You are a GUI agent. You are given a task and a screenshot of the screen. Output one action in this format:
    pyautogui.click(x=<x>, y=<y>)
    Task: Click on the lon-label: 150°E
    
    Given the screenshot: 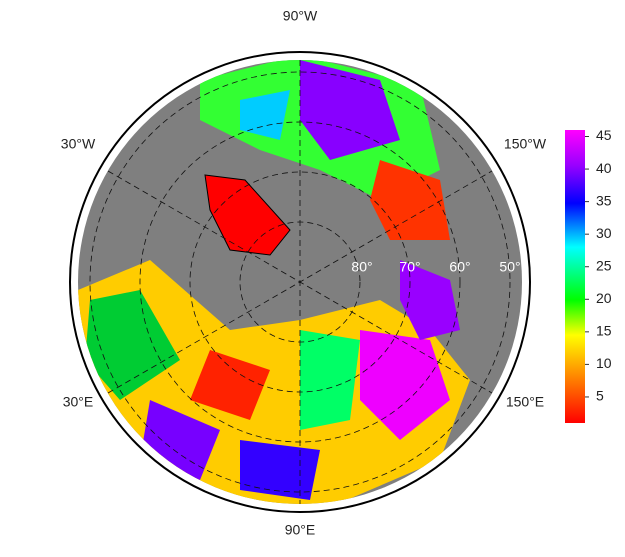 What is the action you would take?
    pyautogui.click(x=525, y=402)
    